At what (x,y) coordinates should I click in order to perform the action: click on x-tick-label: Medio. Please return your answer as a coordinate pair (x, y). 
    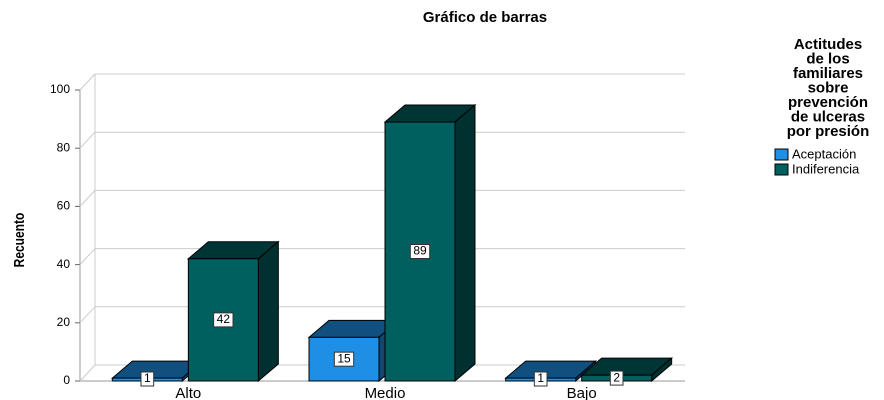
    Looking at the image, I should click on (385, 392).